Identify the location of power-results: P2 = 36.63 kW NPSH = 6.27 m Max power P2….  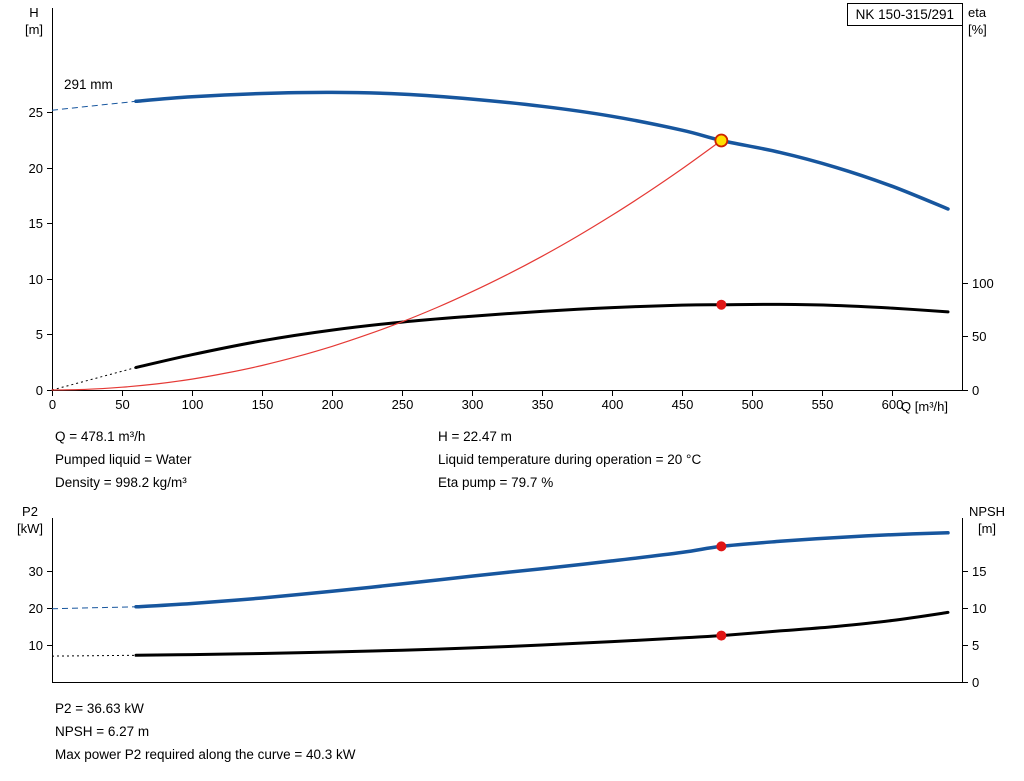
(205, 731).